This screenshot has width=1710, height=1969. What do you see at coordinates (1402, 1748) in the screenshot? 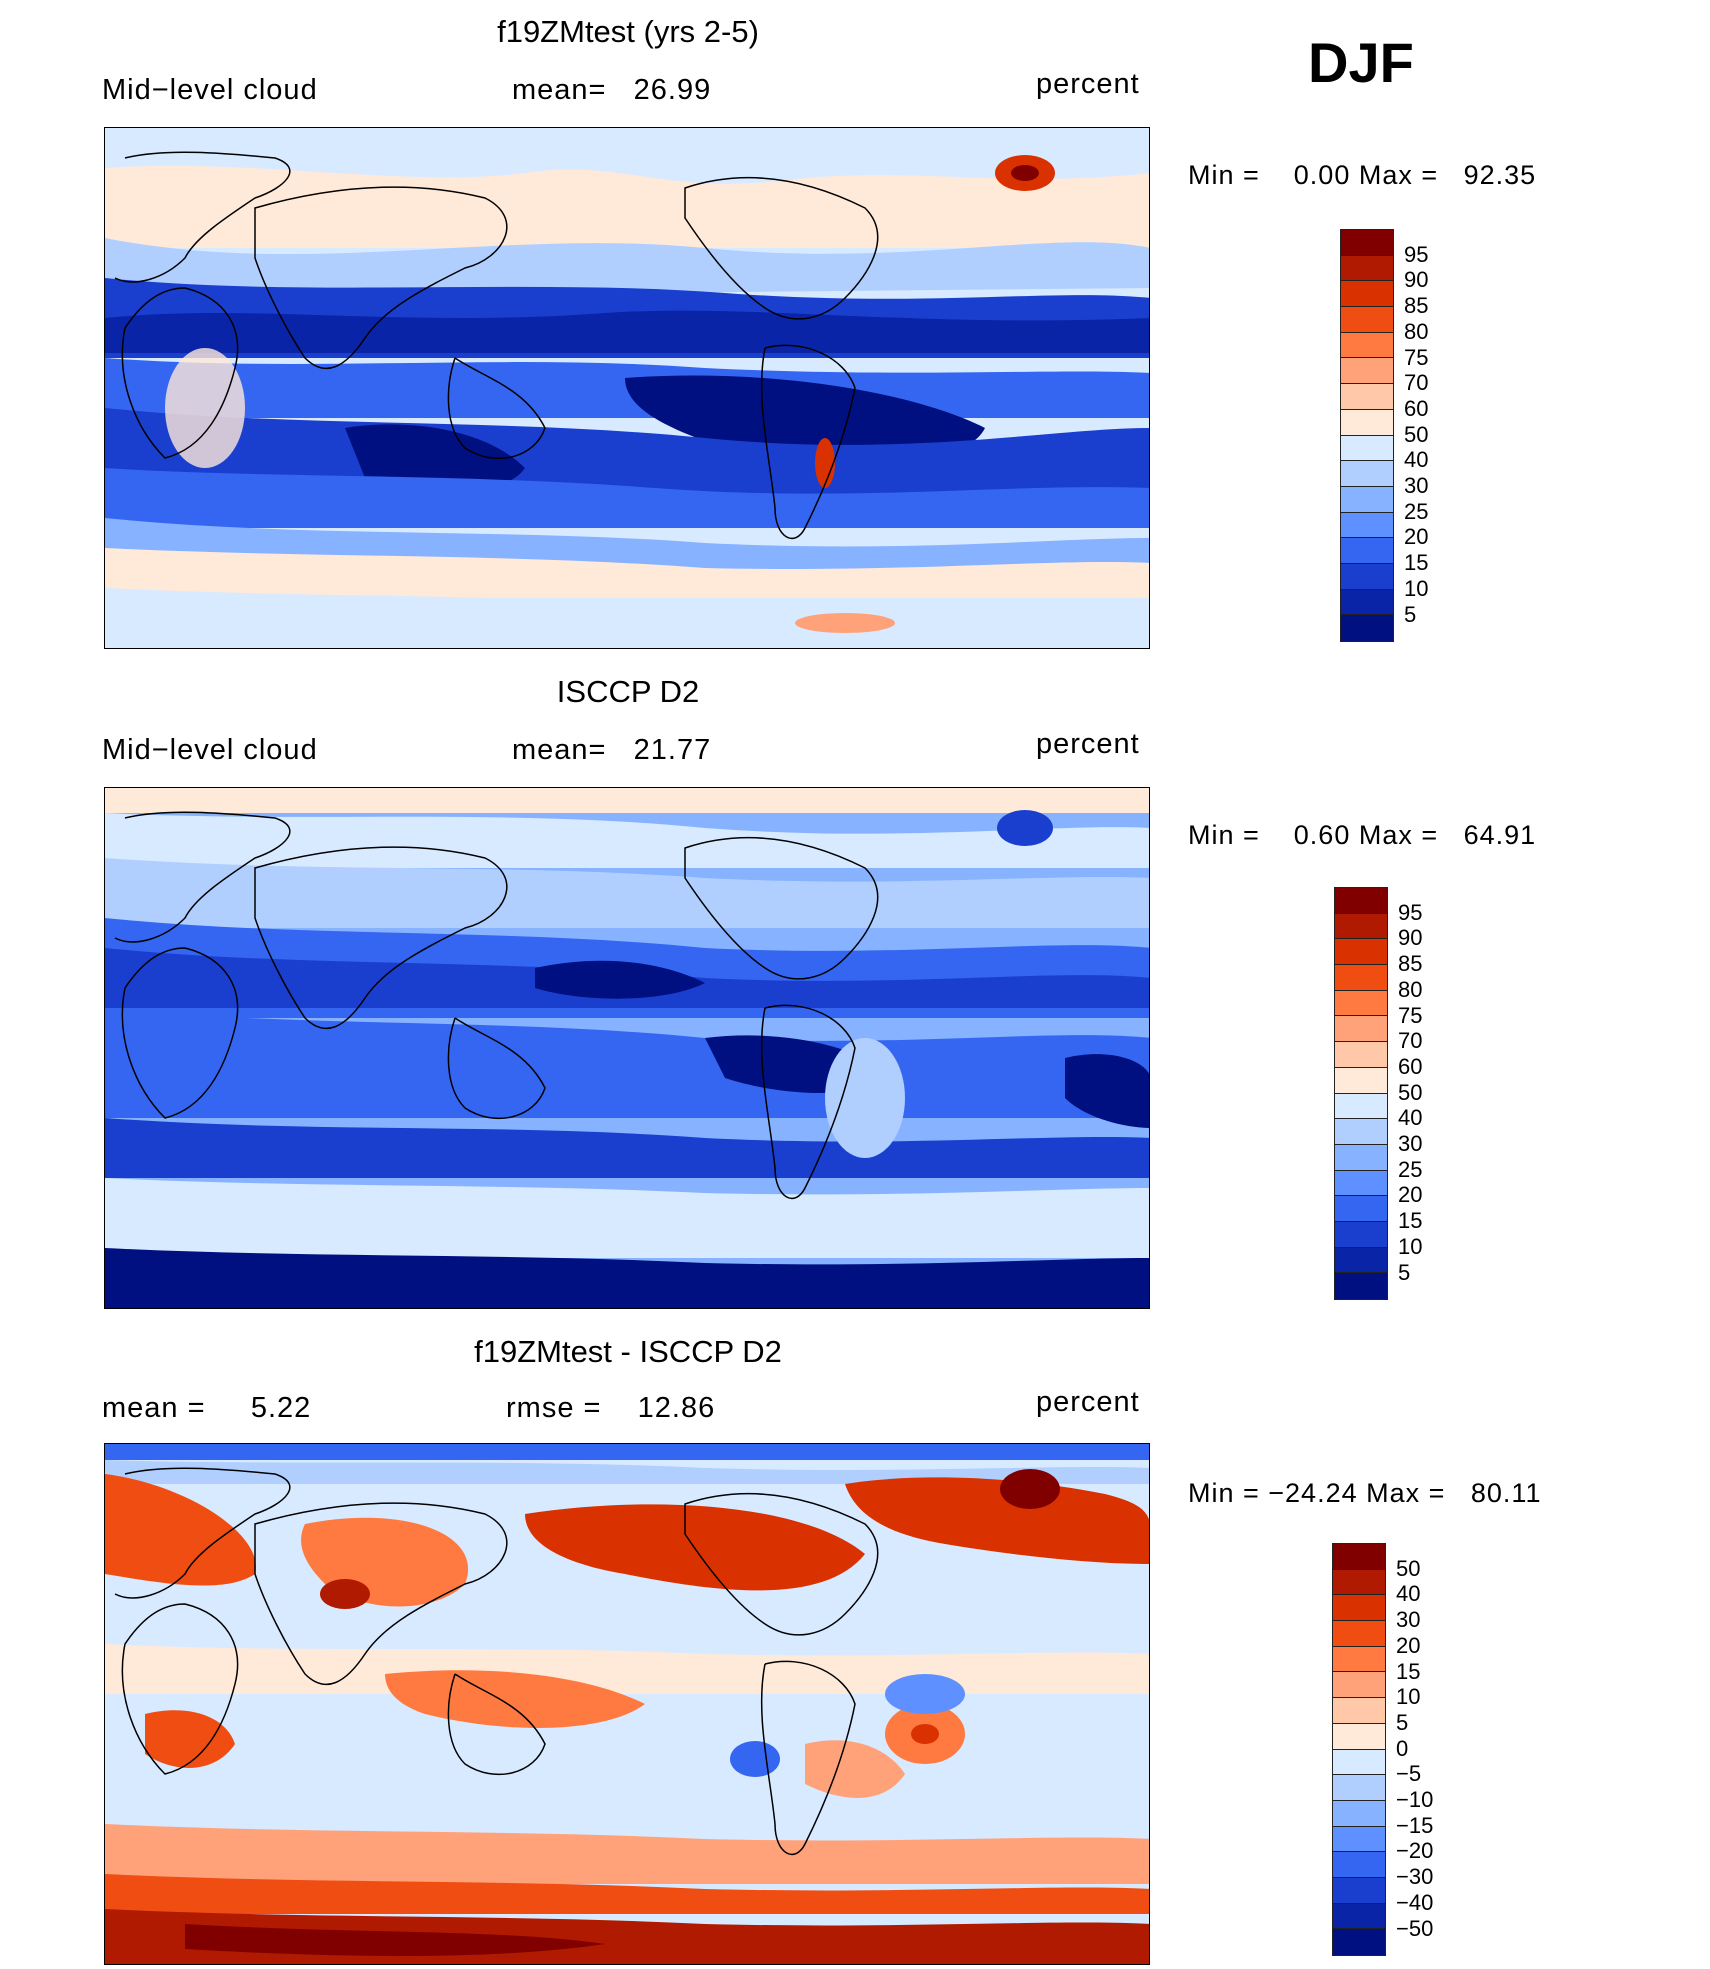
I see `colorbar-tick-label: 0` at bounding box center [1402, 1748].